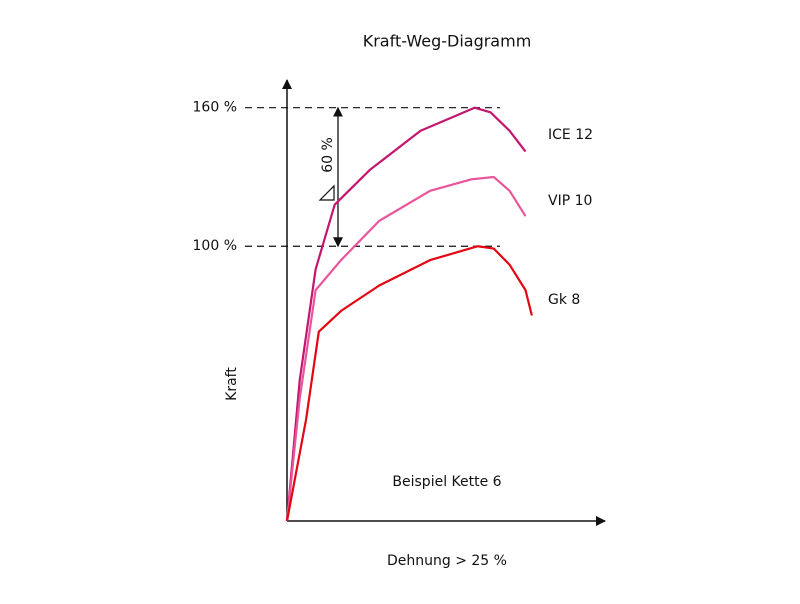 Image resolution: width=800 pixels, height=604 pixels. I want to click on annotation: Beispiel Kette 6, so click(446, 482).